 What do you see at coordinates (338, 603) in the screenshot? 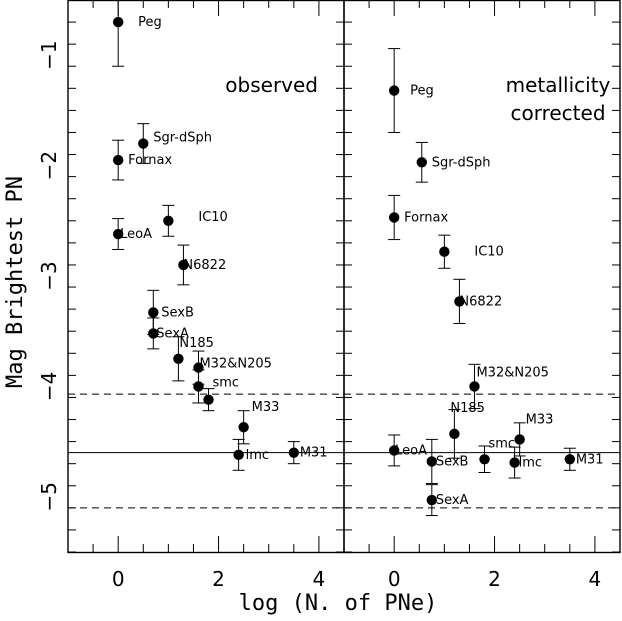
I see `x-axis-label: log (N. of PNe)` at bounding box center [338, 603].